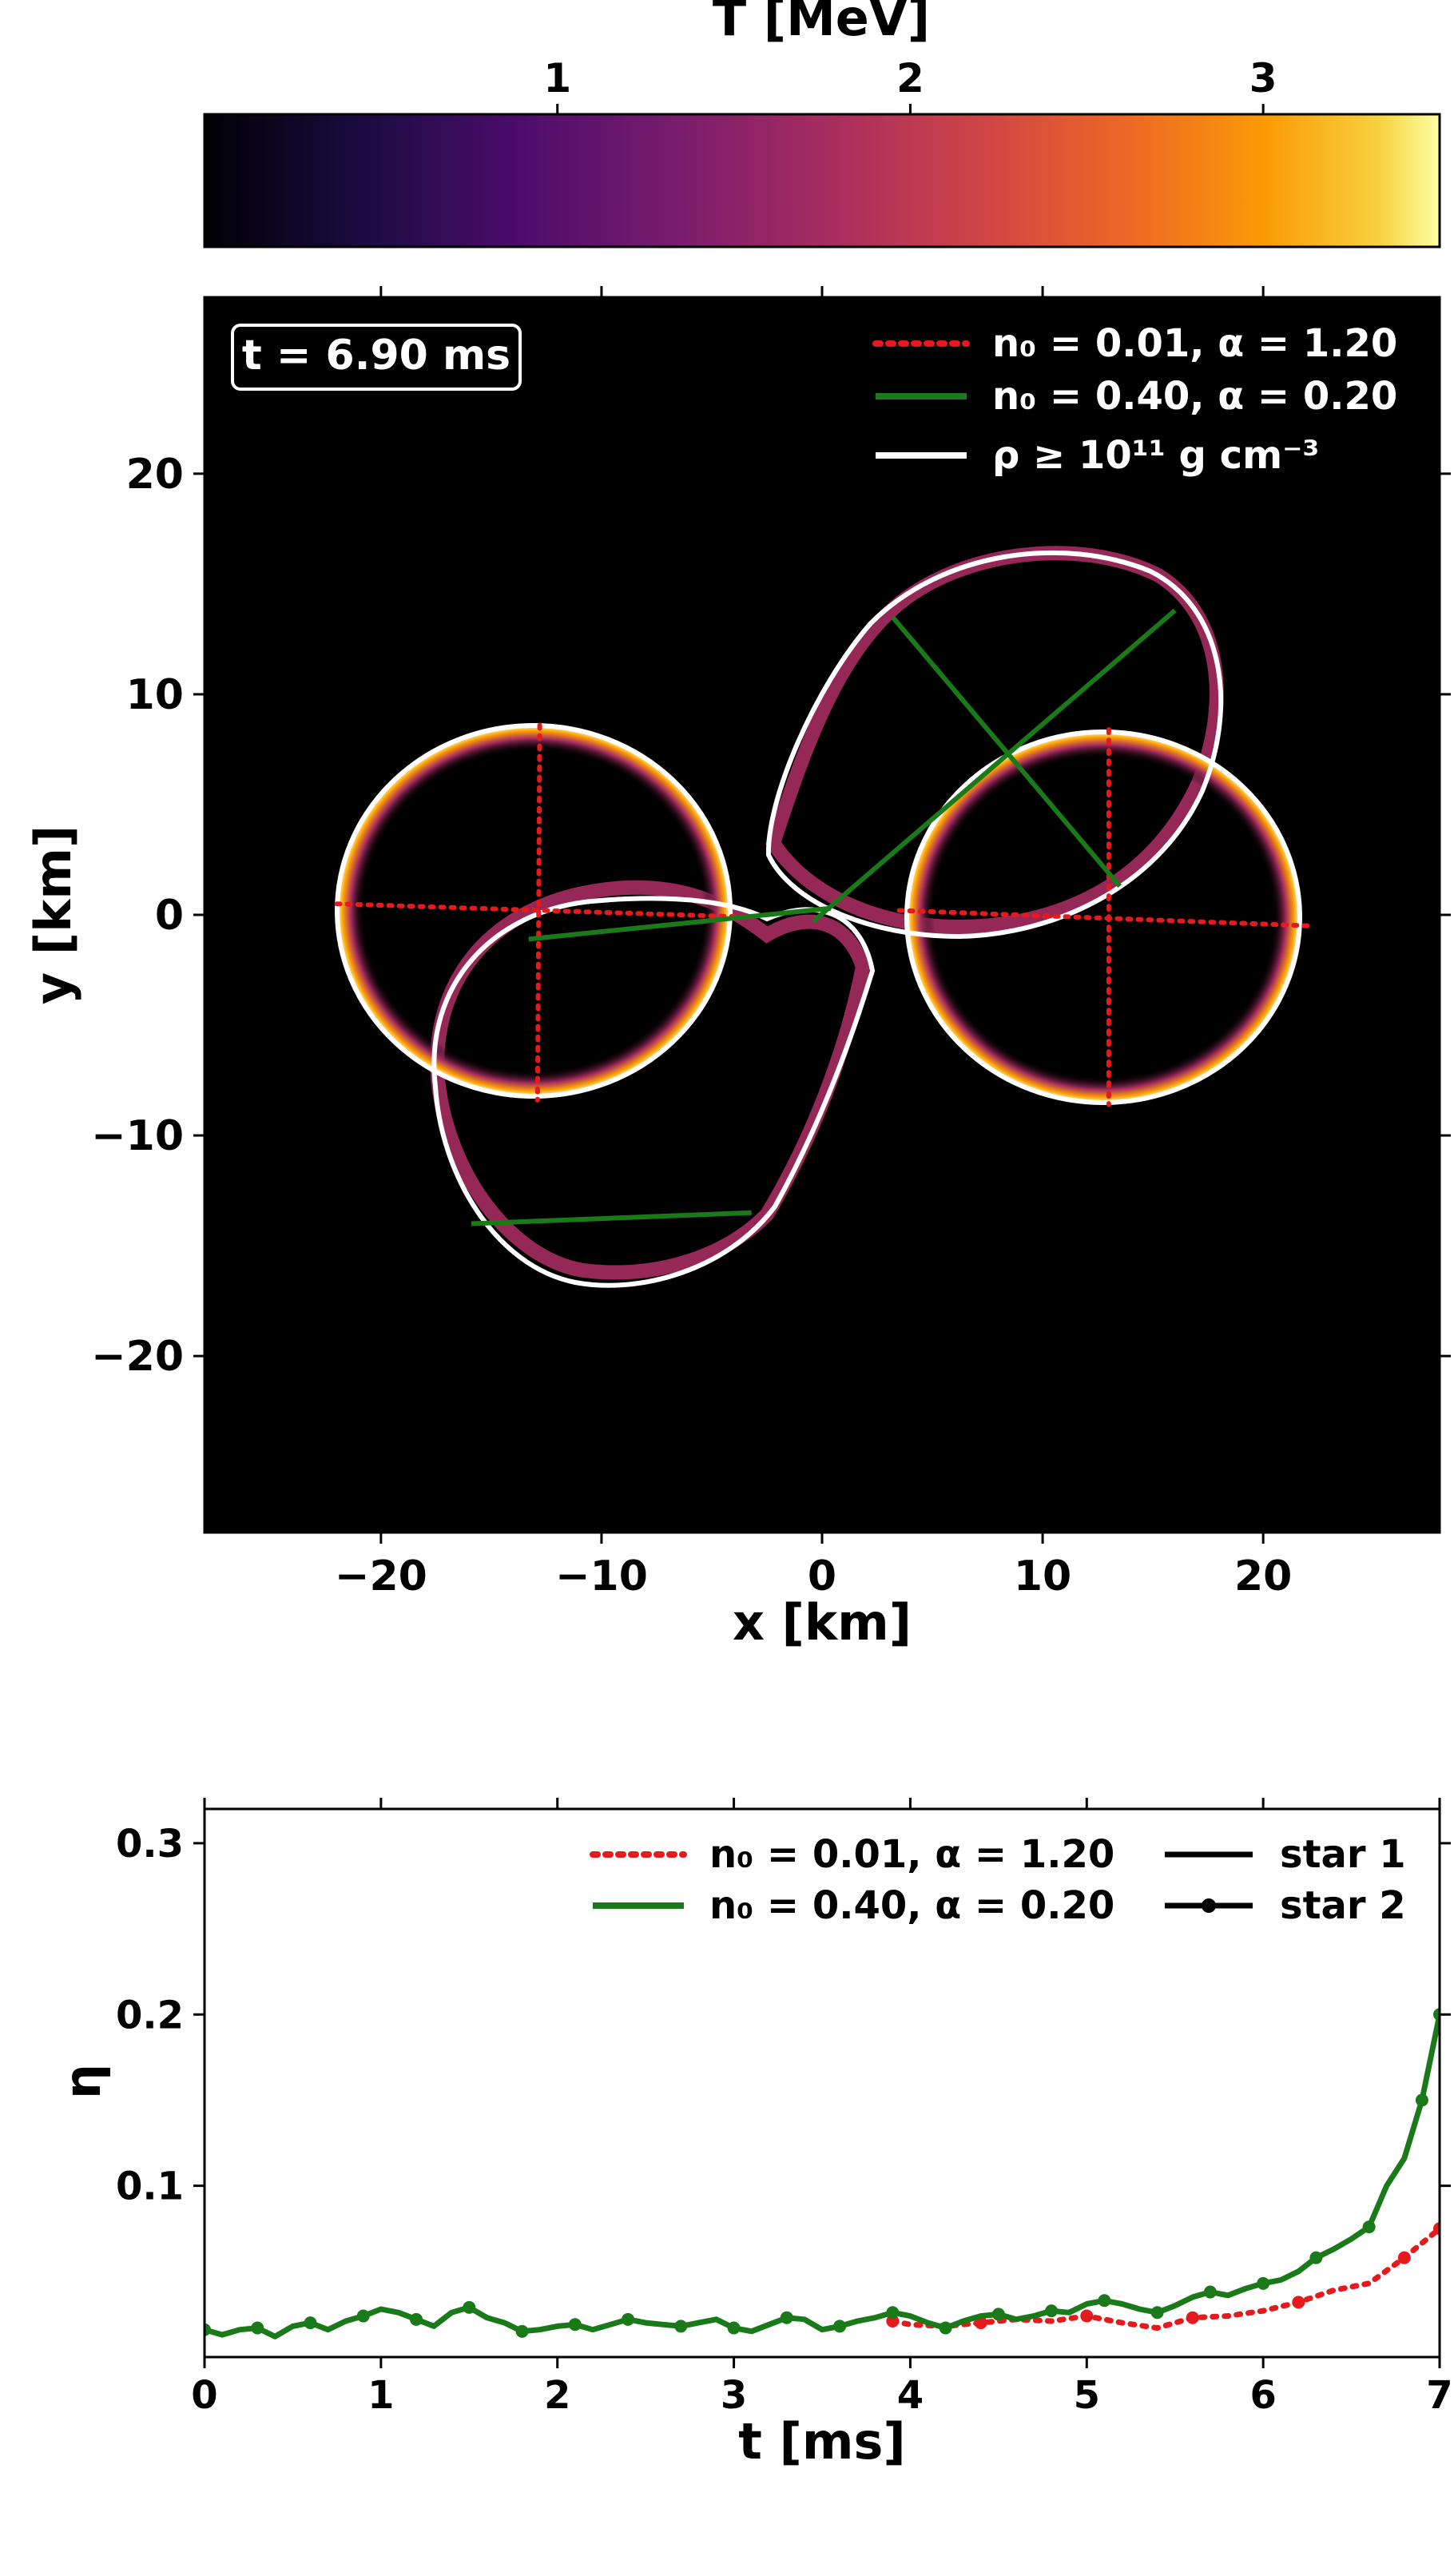  Describe the element at coordinates (204, 2395) in the screenshot. I see `x-tick-label-bottom: 0` at that location.